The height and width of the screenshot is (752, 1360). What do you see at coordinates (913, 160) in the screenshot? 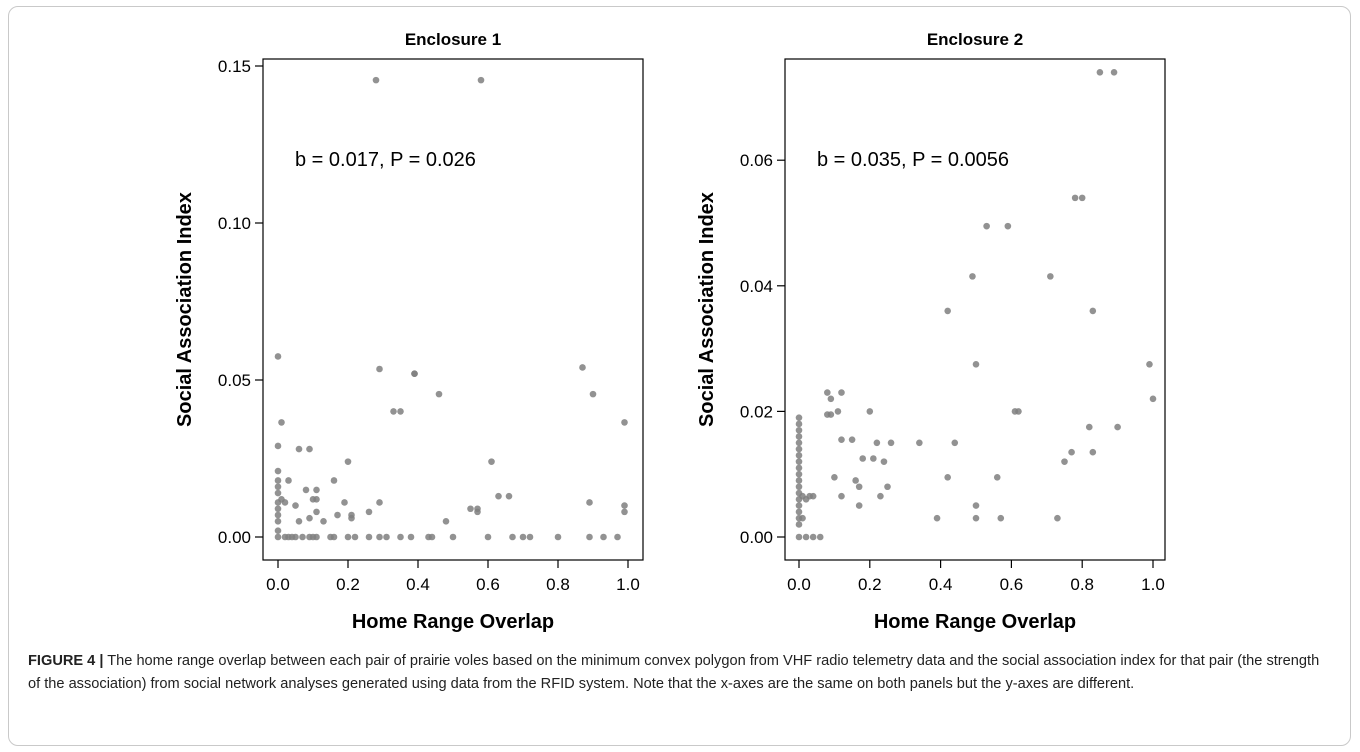
I see `regression-annotation: b = 0.035, P = 0.0056` at bounding box center [913, 160].